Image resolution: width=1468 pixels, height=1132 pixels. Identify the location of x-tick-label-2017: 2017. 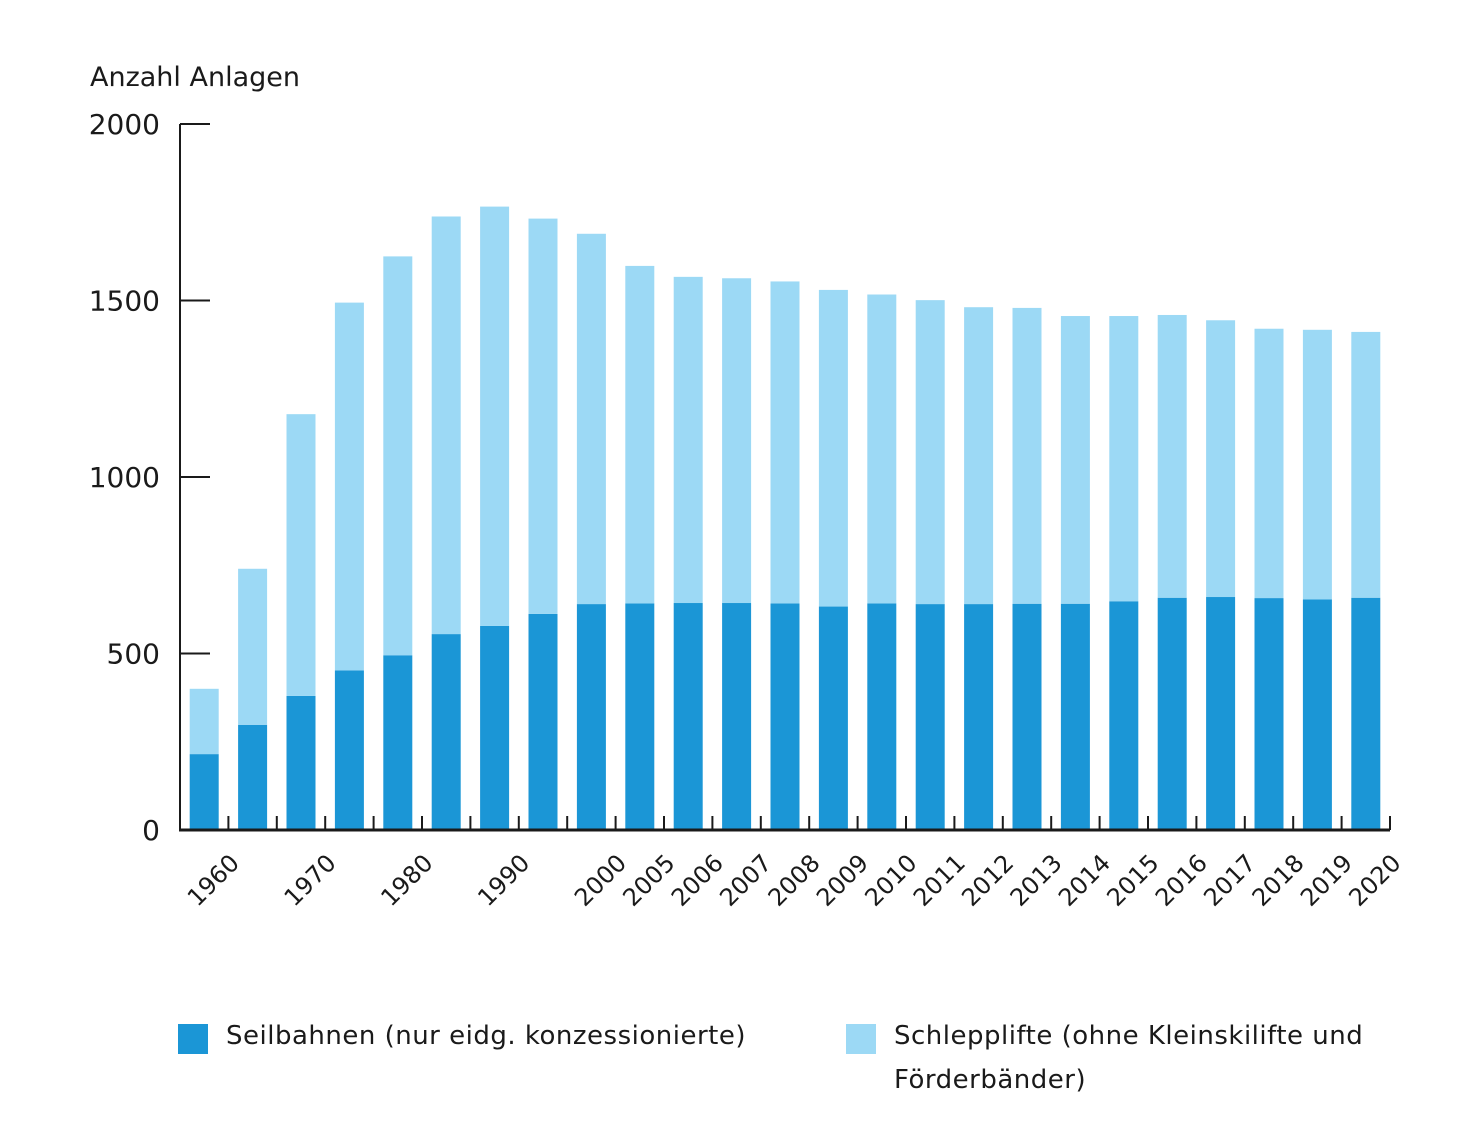
(1229, 880).